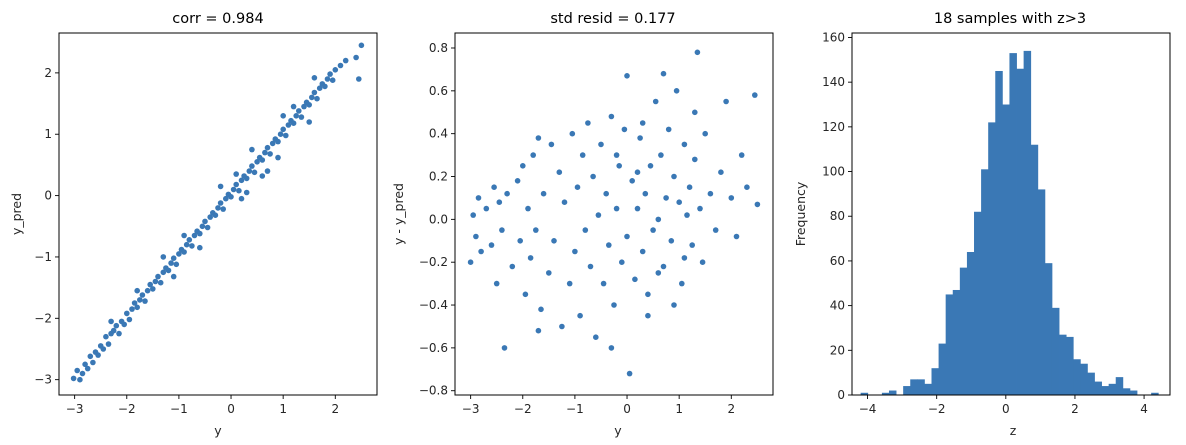 This screenshot has width=1186, height=445. What do you see at coordinates (48, 73) in the screenshot?
I see `corr-scatter-ytick-label-5: 2` at bounding box center [48, 73].